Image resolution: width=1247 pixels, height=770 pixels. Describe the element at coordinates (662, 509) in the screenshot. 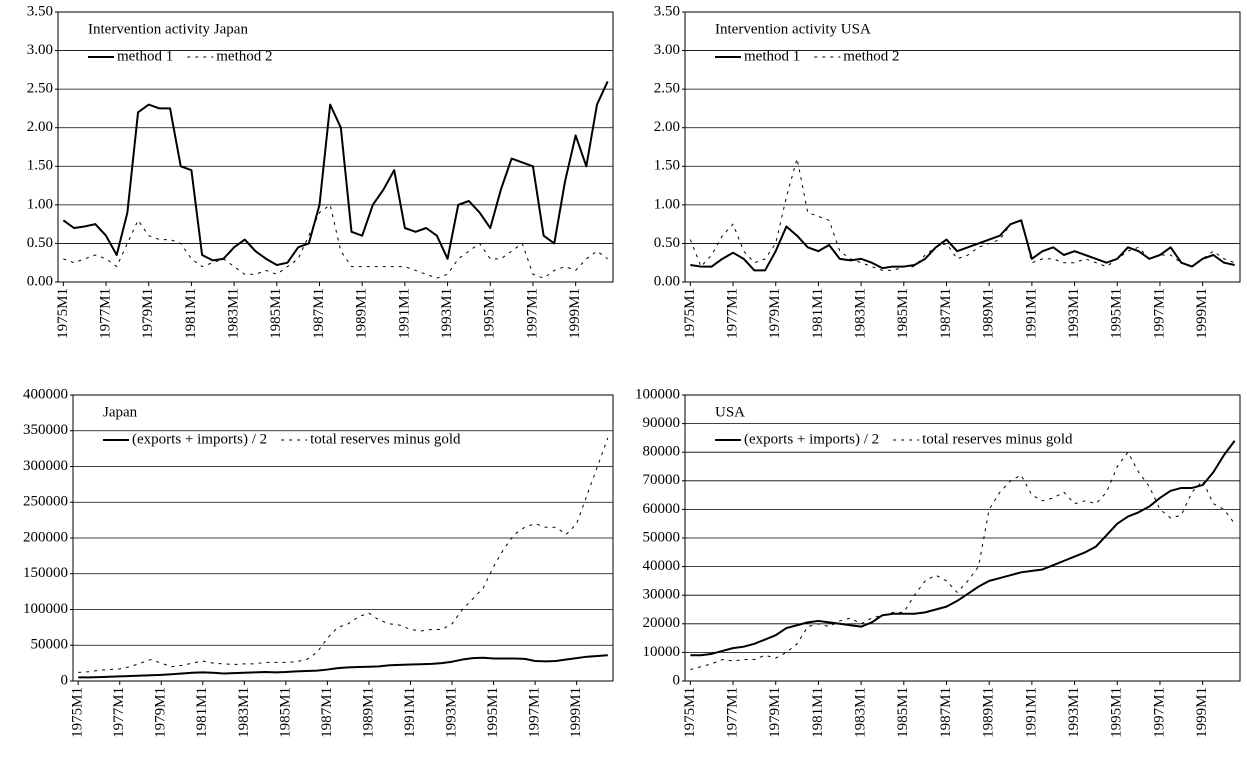

I see `y-tick-label: 60000` at that location.